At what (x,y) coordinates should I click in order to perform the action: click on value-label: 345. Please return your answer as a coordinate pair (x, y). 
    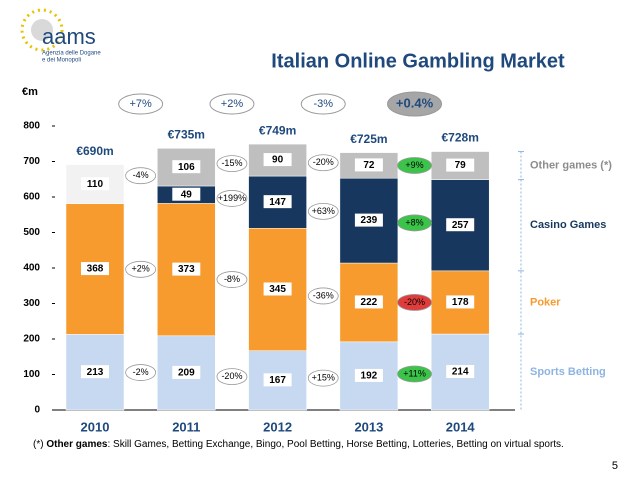
    Looking at the image, I should click on (277, 289).